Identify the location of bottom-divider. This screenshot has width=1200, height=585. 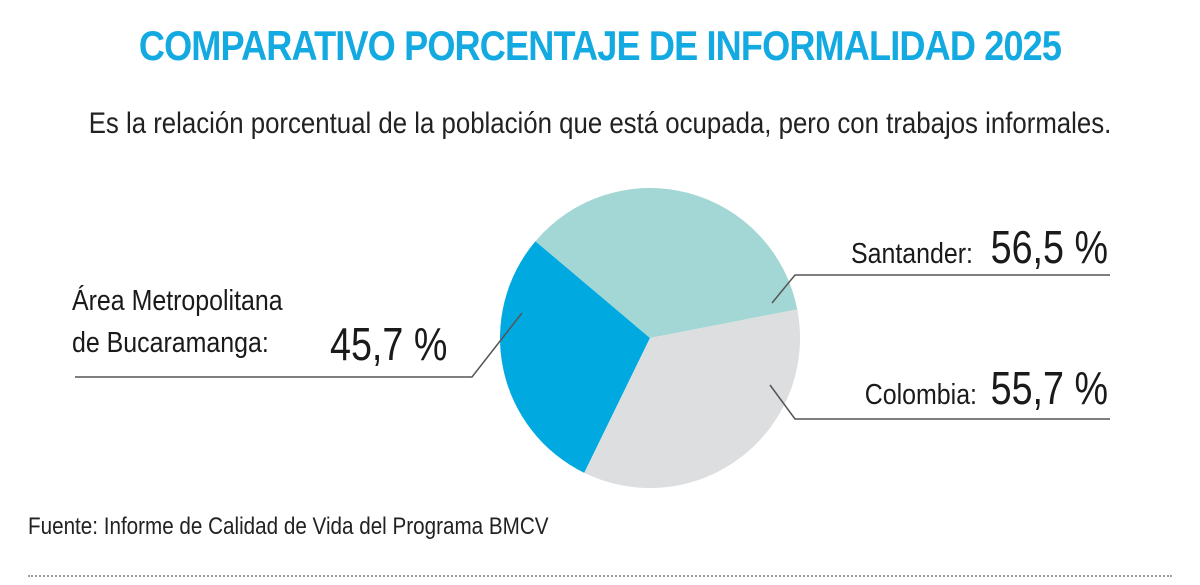
(600, 576).